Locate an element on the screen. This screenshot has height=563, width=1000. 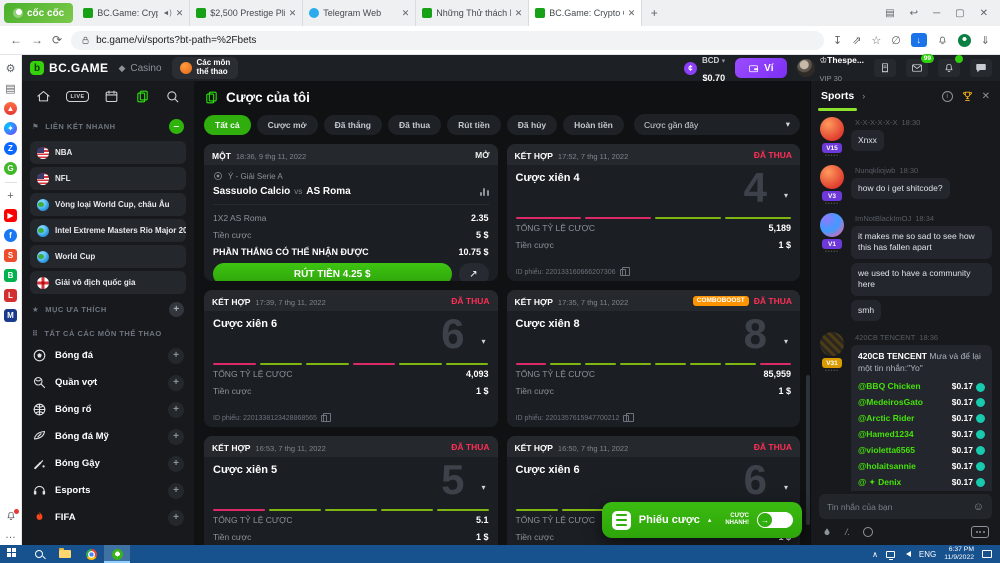
sport-row: Bóng rổ + is located at coordinates (108, 409).